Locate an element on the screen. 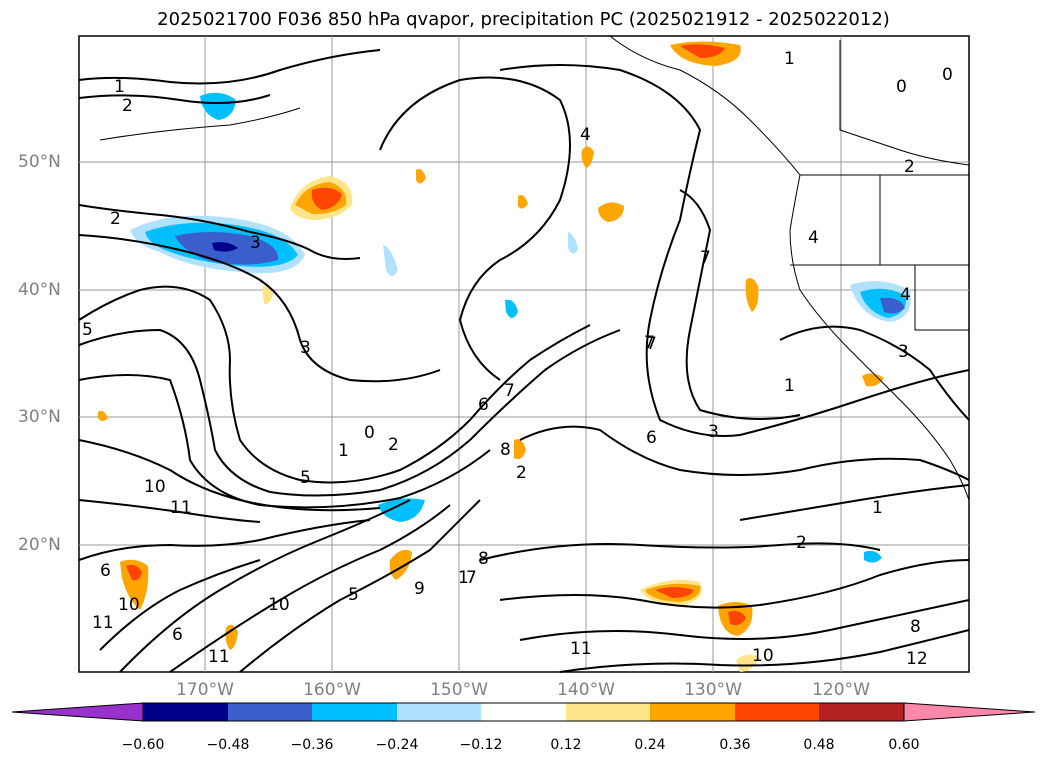 This screenshot has height=765, width=1047. colorbar-tick: 0.36 is located at coordinates (735, 745).